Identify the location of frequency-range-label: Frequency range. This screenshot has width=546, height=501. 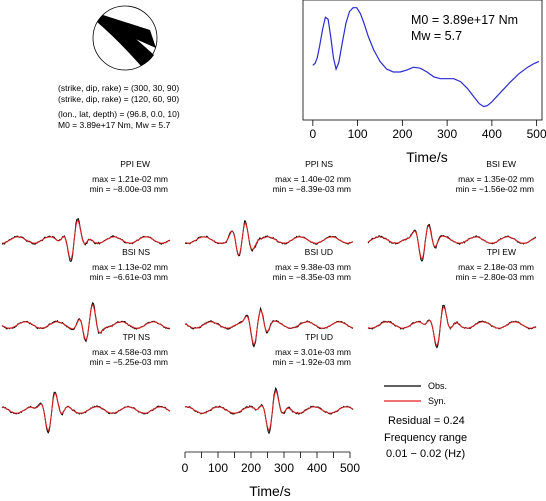
(425, 438).